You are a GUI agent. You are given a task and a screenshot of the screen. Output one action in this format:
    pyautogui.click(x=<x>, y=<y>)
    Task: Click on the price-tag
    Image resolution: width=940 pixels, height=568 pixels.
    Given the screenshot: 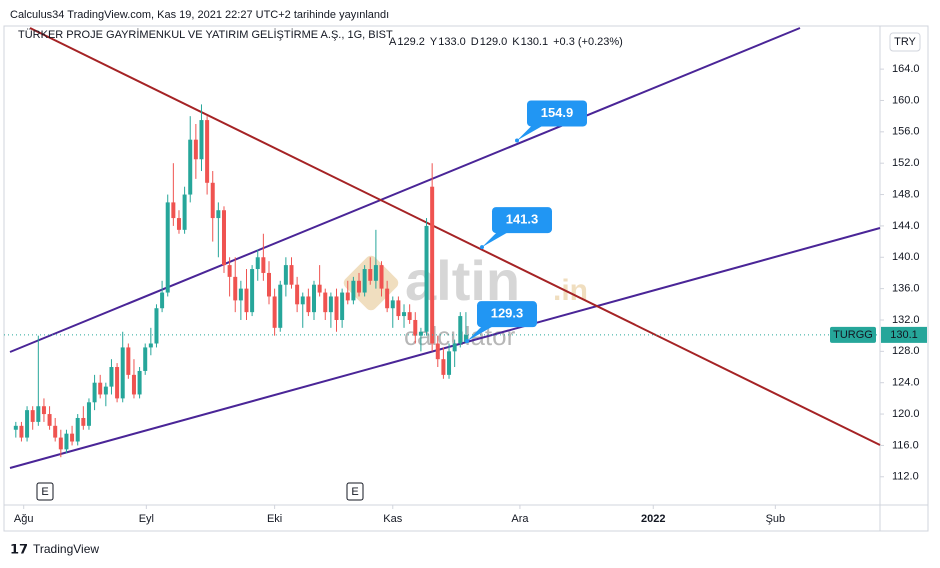 What is the action you would take?
    pyautogui.click(x=904, y=334)
    